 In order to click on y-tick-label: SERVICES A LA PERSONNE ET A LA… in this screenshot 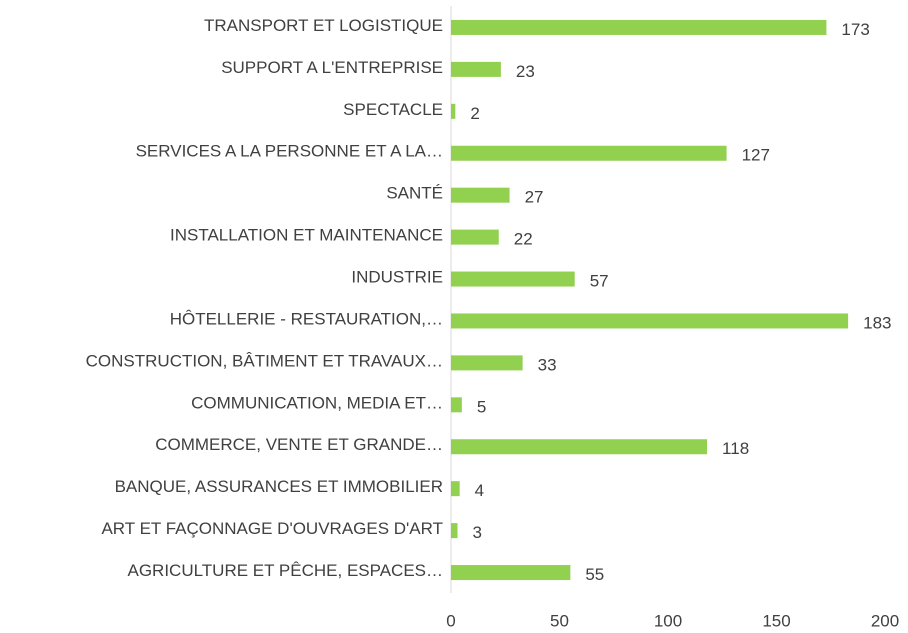, I will do `click(289, 151)`.